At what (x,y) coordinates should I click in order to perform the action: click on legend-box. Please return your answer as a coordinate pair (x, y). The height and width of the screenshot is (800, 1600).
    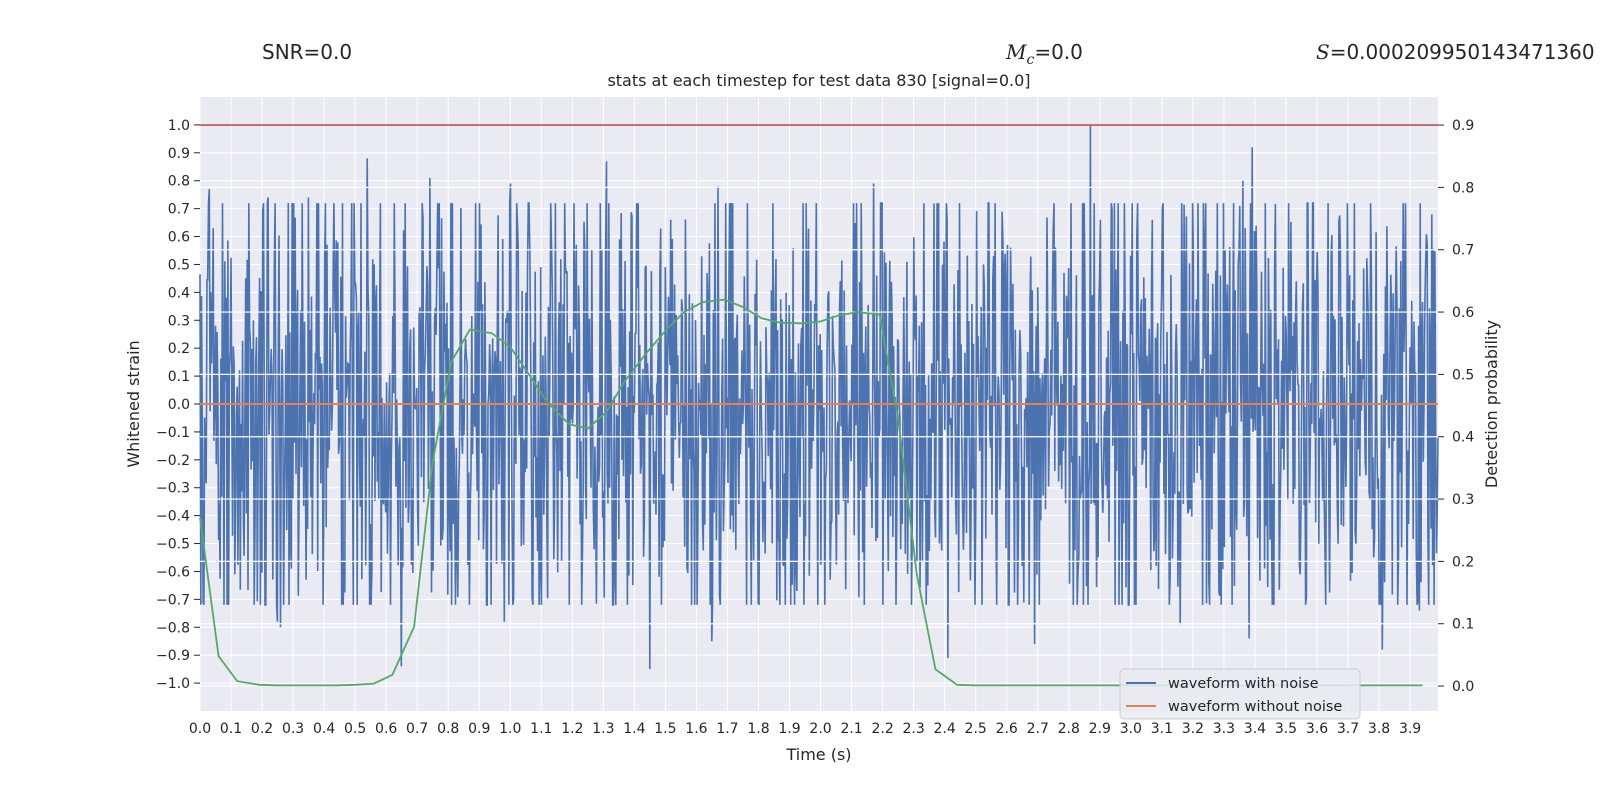
    Looking at the image, I should click on (1240, 694).